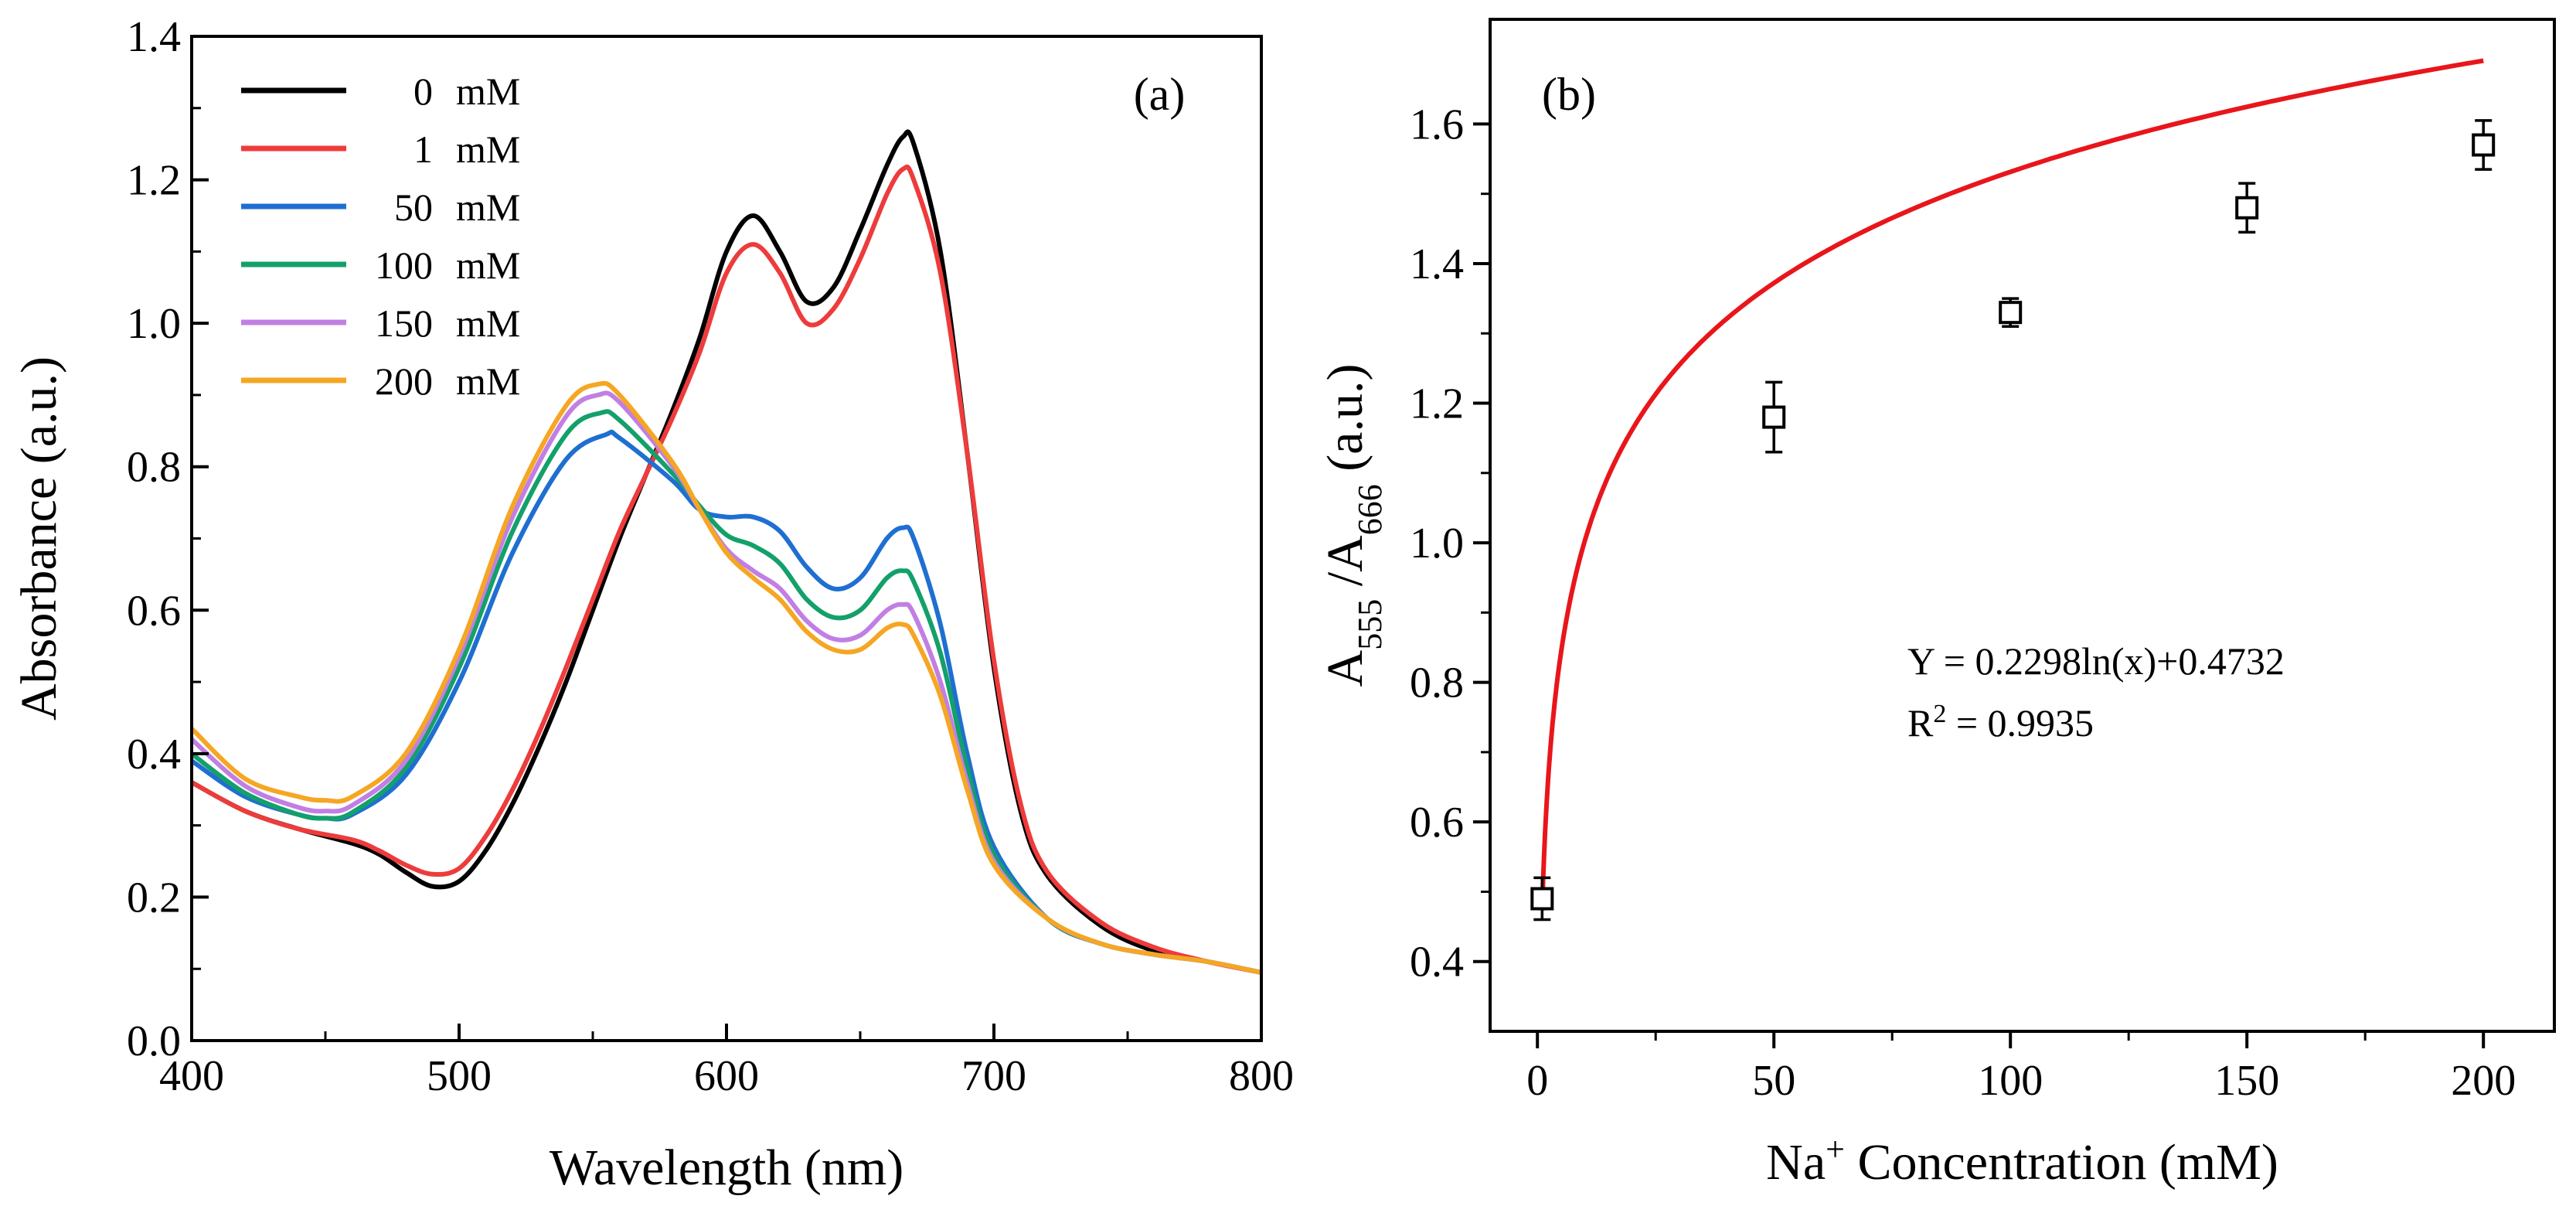 Image resolution: width=2576 pixels, height=1213 pixels. I want to click on x-tick-label: 800, so click(1261, 1076).